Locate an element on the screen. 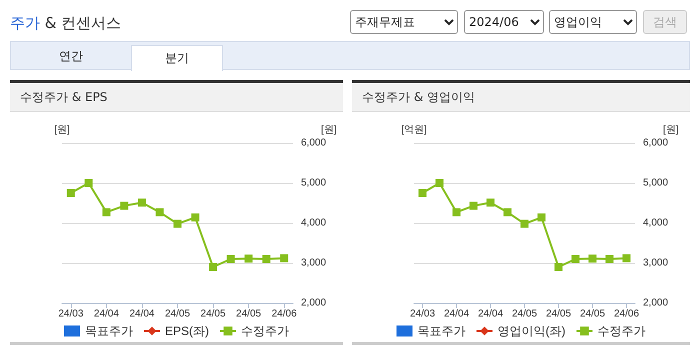 This screenshot has width=695, height=349. y-axis-title: [억원] is located at coordinates (414, 130).